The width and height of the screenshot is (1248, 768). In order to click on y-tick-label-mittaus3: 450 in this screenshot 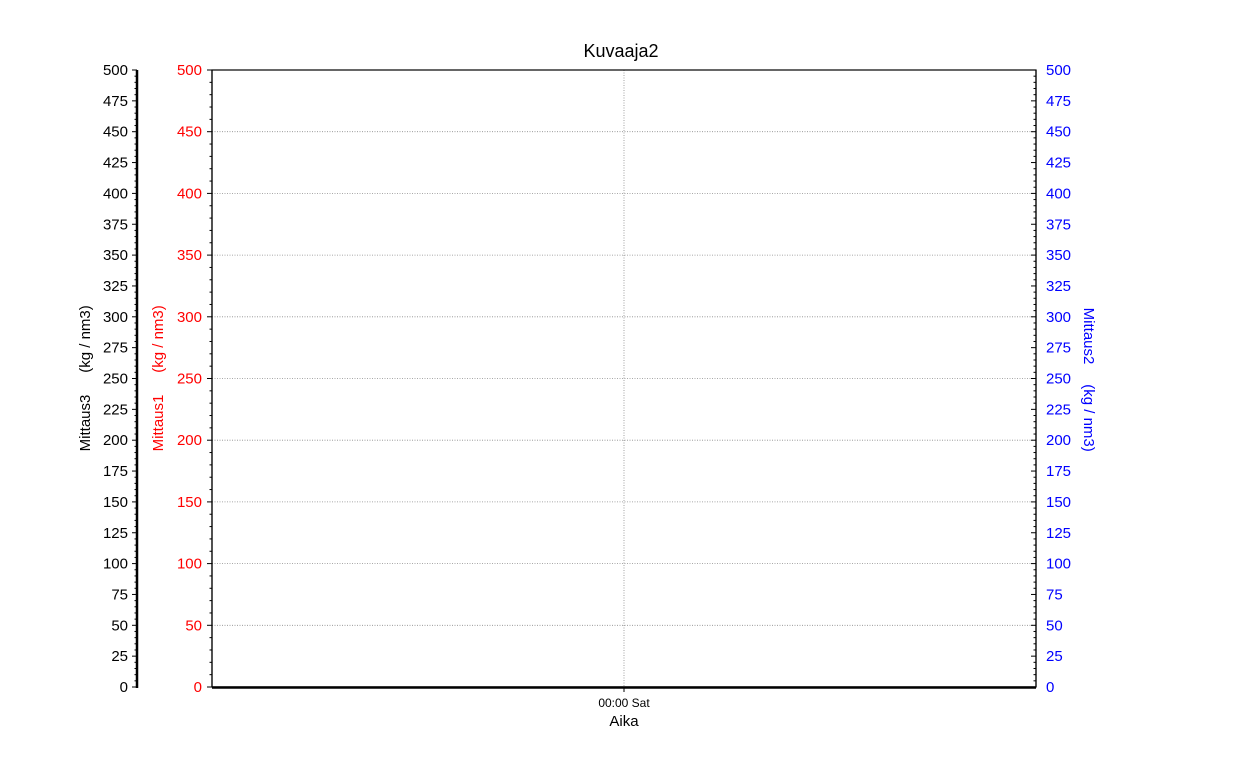, I will do `click(115, 132)`.